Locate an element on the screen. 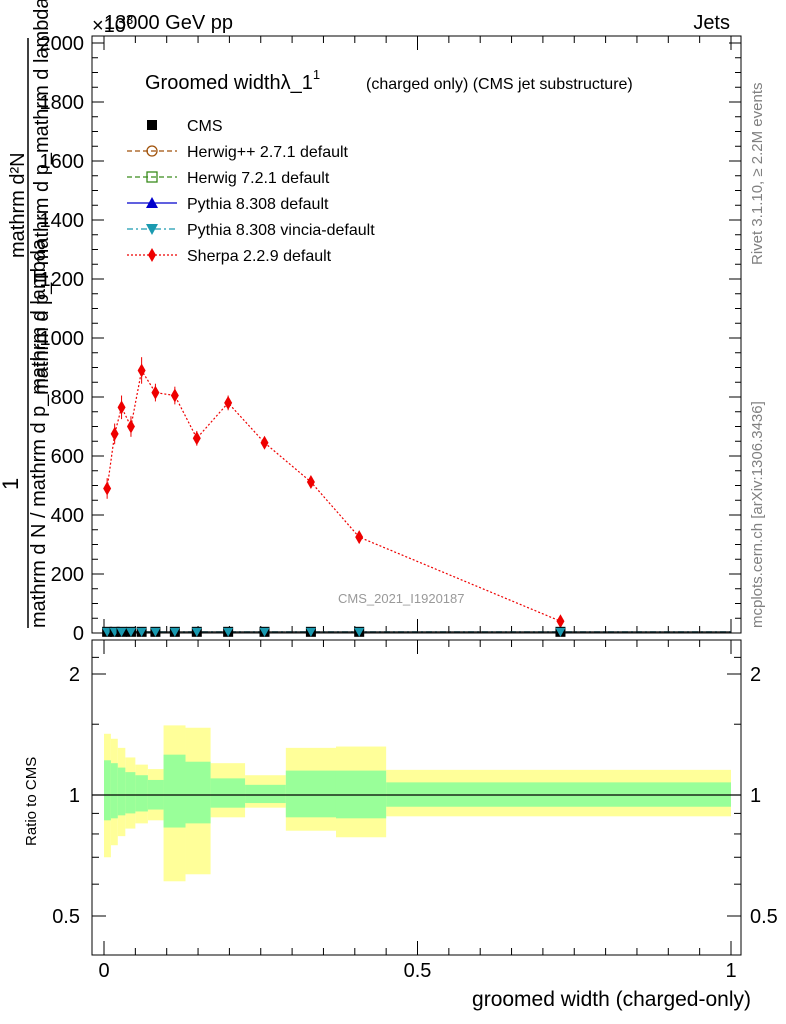 The image size is (786, 1024). x-tick-label: 0 is located at coordinates (103, 971).